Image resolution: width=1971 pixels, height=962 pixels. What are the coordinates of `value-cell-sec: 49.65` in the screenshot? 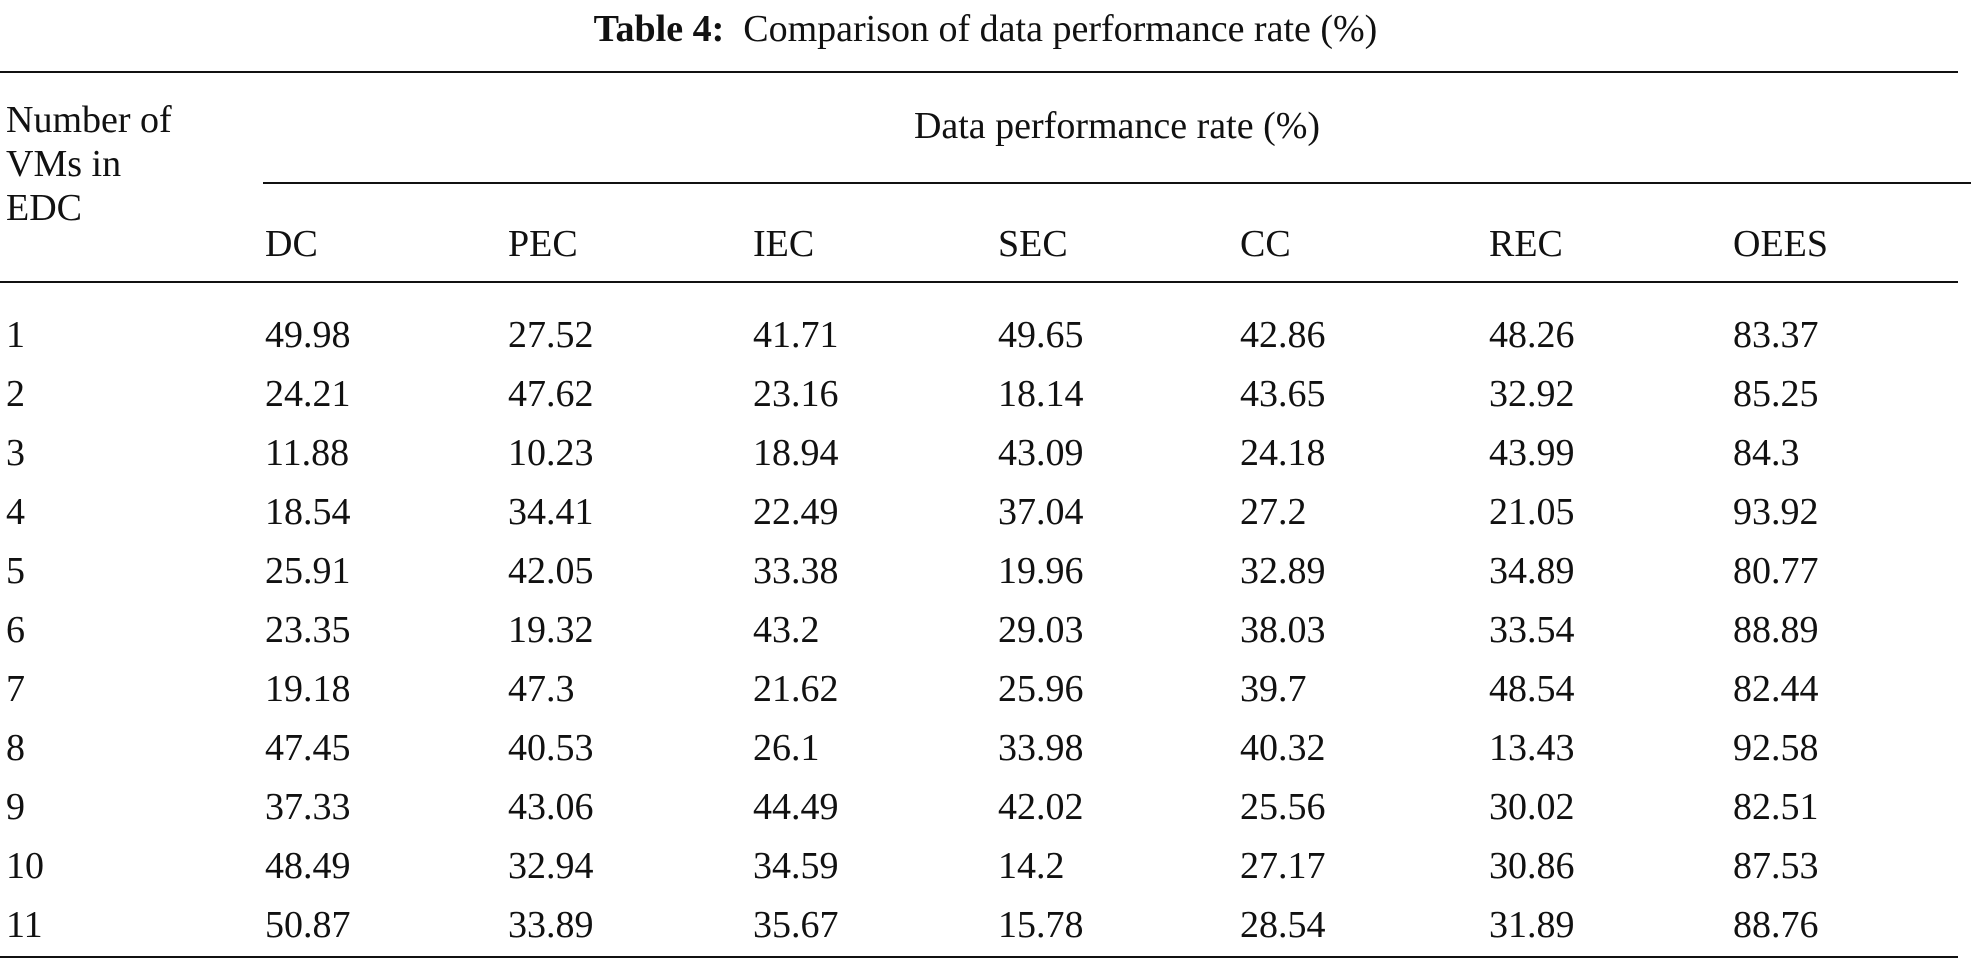 It's located at (1041, 335).